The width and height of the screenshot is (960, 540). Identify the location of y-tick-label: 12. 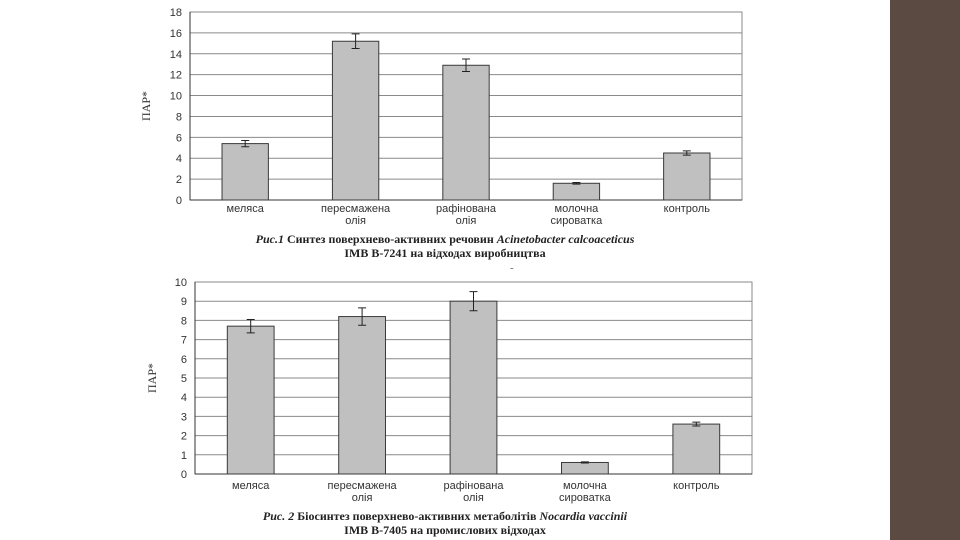
(176, 76).